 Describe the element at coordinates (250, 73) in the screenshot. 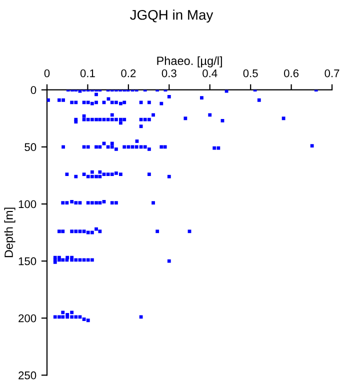

I see `x-tick-label: 0.5` at that location.